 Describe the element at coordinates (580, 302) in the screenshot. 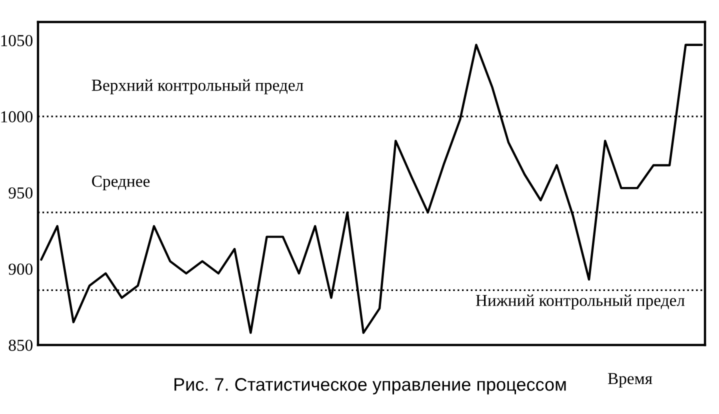

I see `ref-line-label: Нижний контрольный предел` at that location.